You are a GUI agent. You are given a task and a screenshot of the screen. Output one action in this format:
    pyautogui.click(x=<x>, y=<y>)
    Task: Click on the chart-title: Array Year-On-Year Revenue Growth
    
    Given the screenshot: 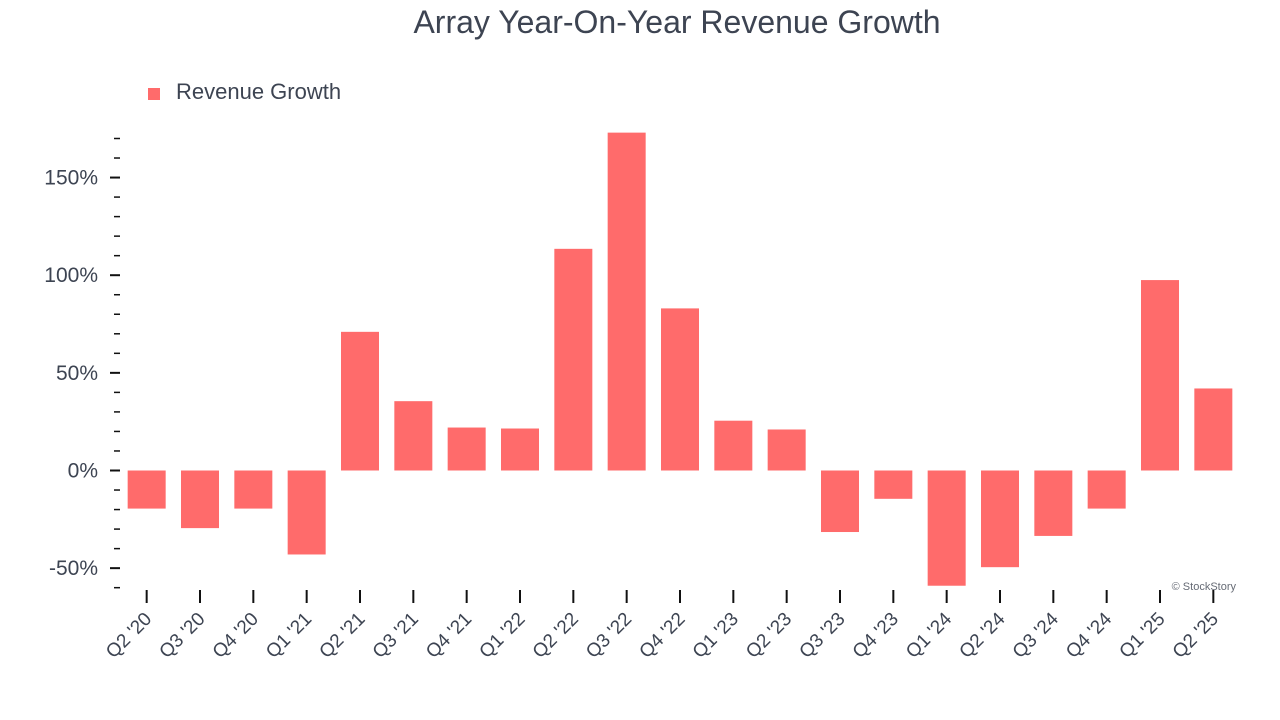 What is the action you would take?
    pyautogui.click(x=676, y=22)
    